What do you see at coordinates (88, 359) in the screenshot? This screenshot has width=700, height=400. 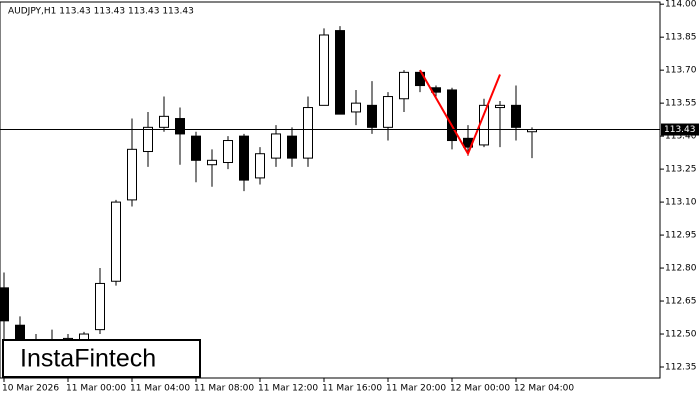 I see `logo: InstaFintech` at bounding box center [88, 359].